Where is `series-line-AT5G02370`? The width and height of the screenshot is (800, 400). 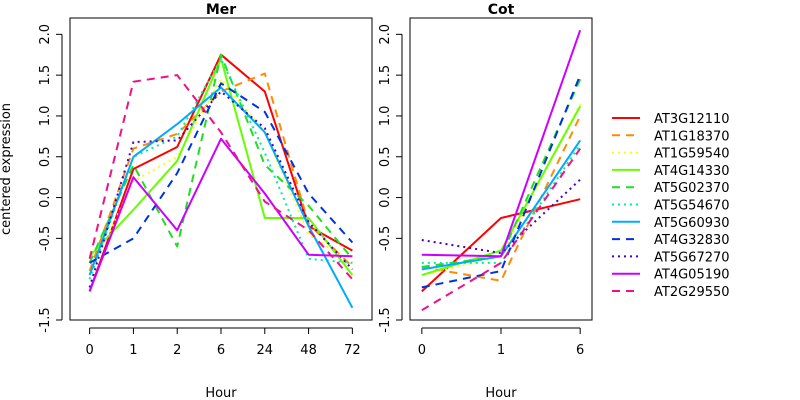
series-line-AT5G02370 is located at coordinates (501, 173).